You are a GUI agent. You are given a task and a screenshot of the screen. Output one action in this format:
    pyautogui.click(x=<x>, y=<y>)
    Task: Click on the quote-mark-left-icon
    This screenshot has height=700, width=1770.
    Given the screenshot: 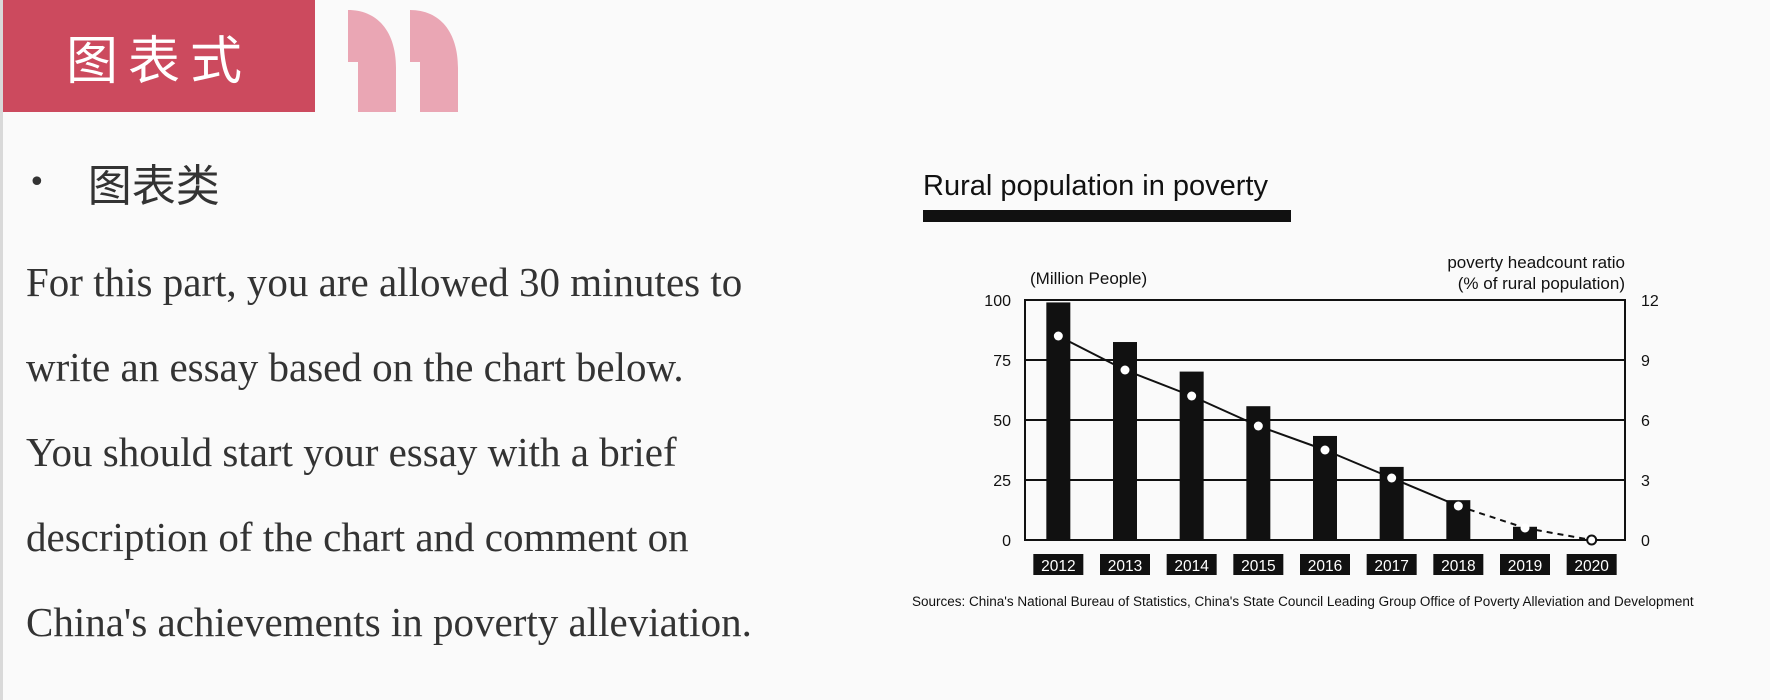 What is the action you would take?
    pyautogui.click(x=372, y=61)
    